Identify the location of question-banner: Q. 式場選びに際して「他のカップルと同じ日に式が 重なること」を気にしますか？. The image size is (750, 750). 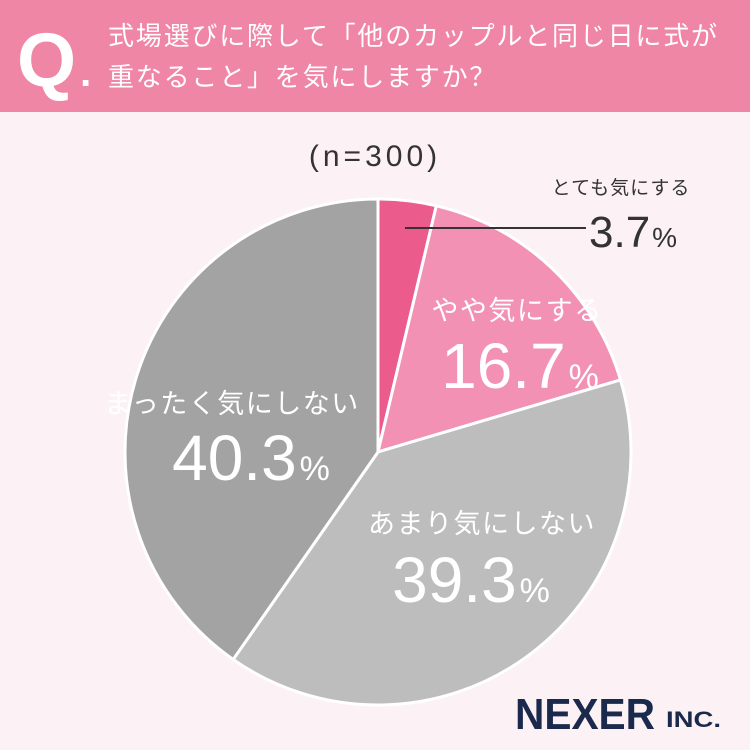
(375, 56).